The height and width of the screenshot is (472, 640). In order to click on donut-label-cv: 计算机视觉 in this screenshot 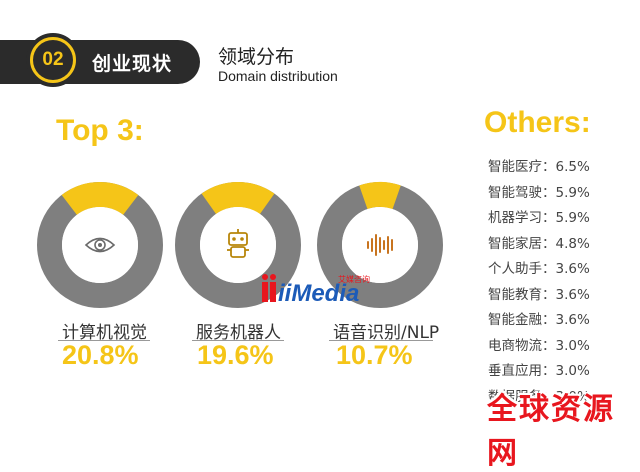, I will do `click(104, 333)`.